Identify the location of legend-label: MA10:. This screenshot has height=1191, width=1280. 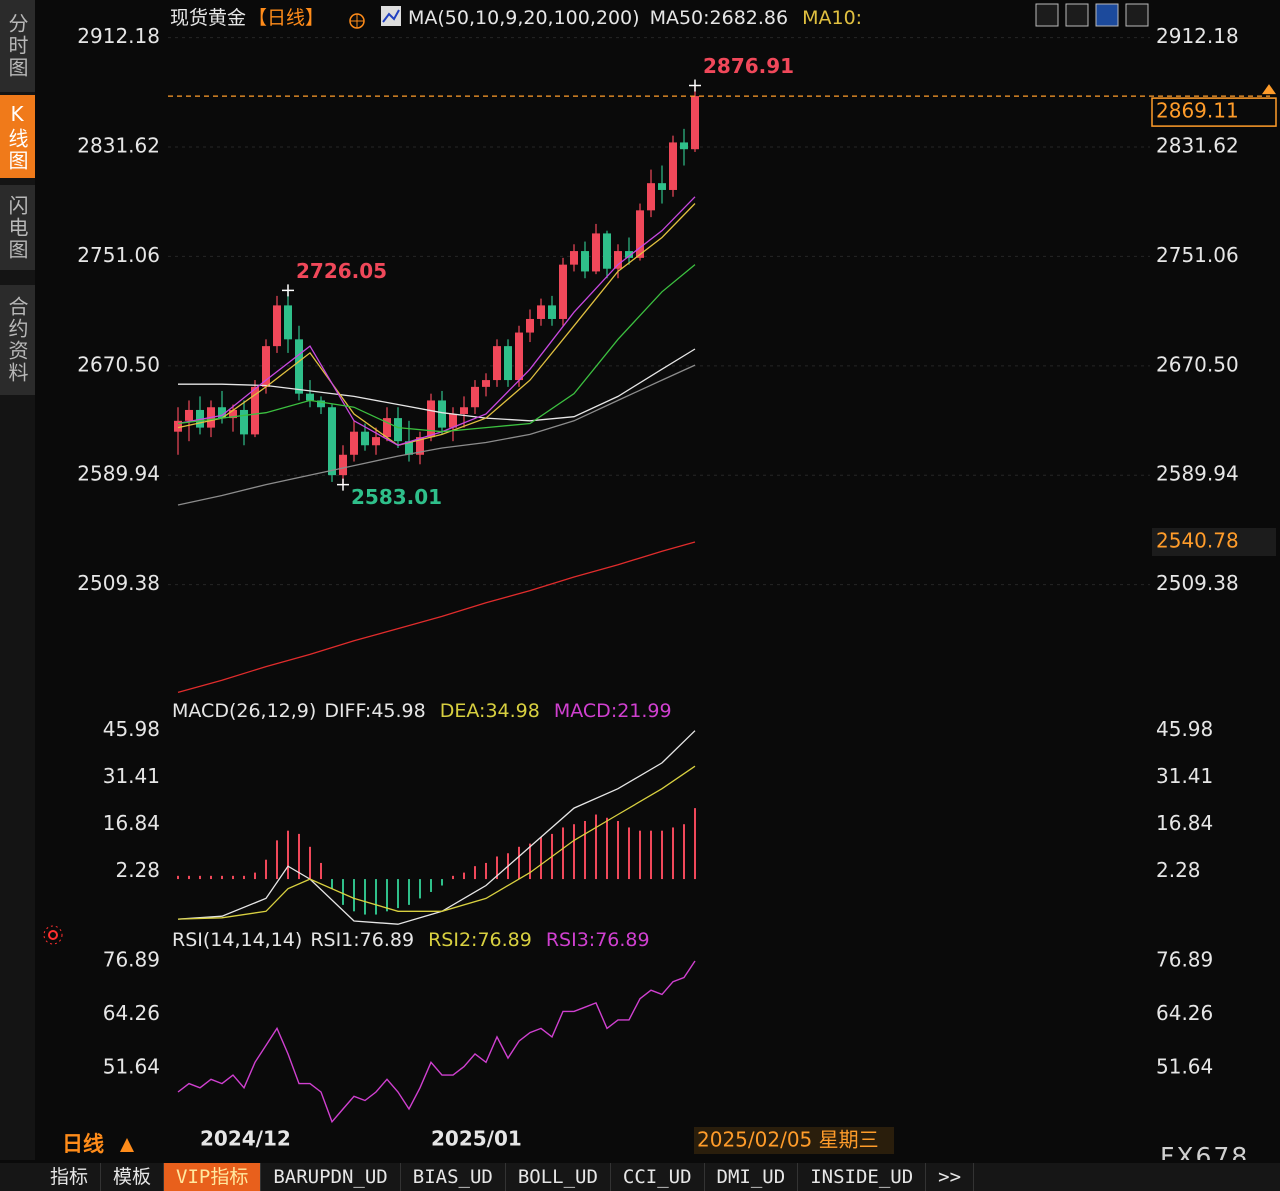
(832, 18).